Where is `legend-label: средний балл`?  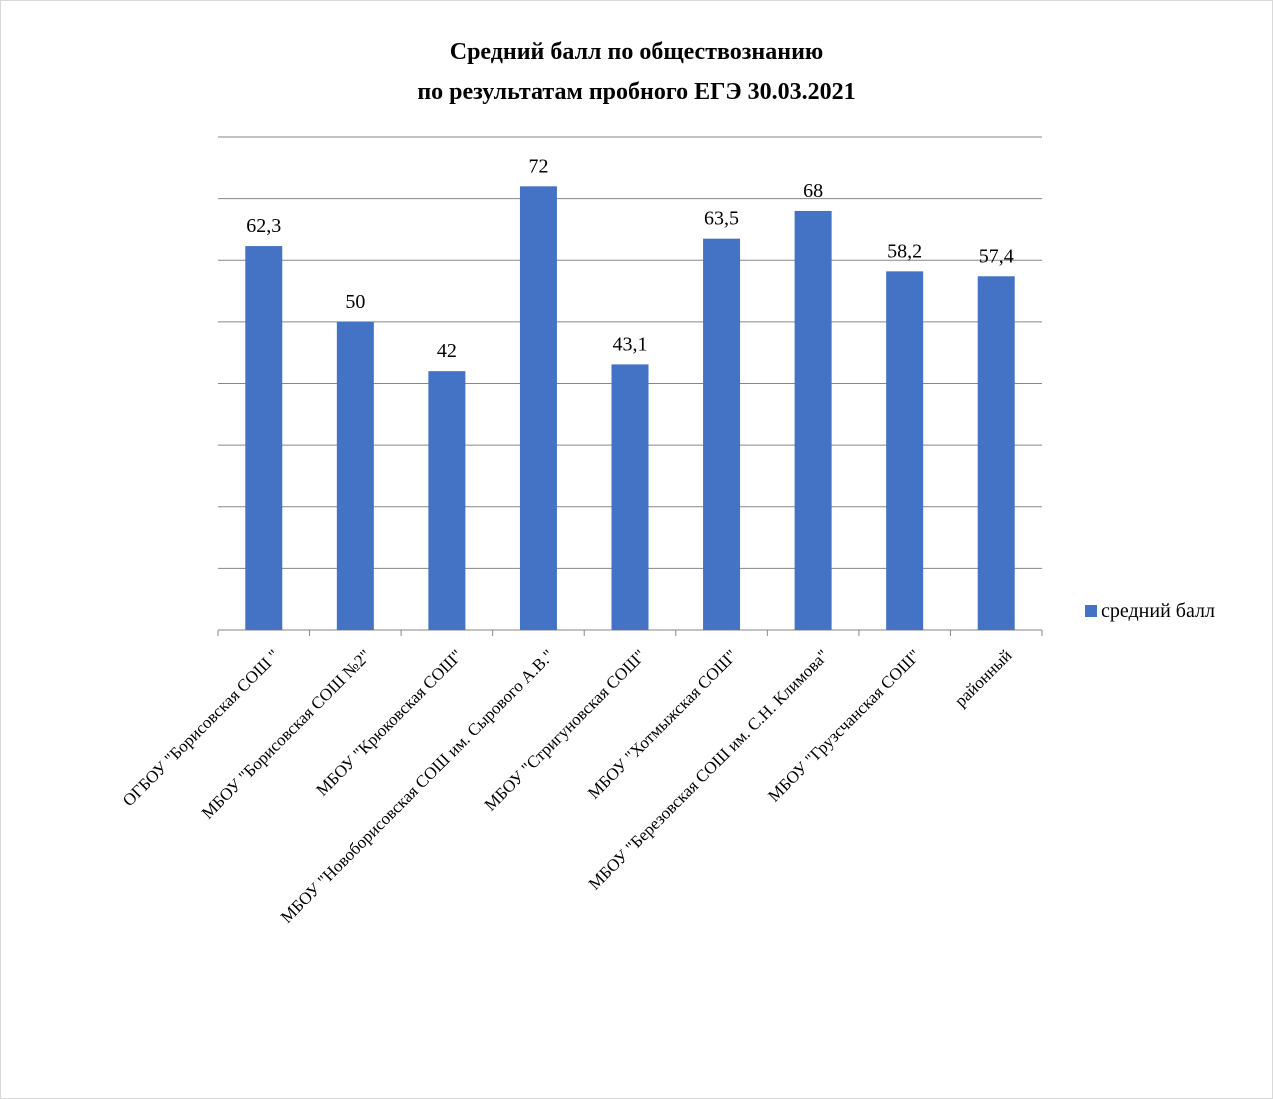 legend-label: средний балл is located at coordinates (1158, 610).